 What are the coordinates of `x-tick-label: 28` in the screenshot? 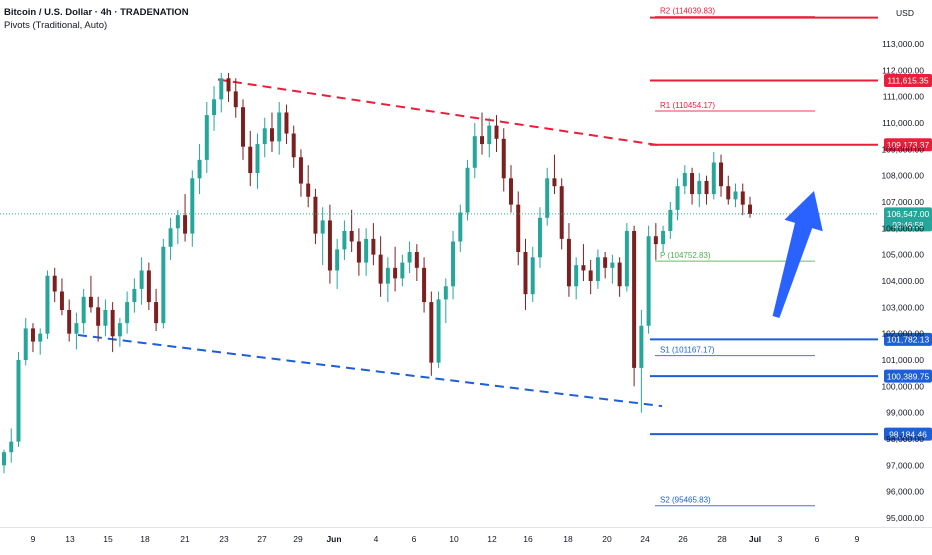 It's located at (722, 539).